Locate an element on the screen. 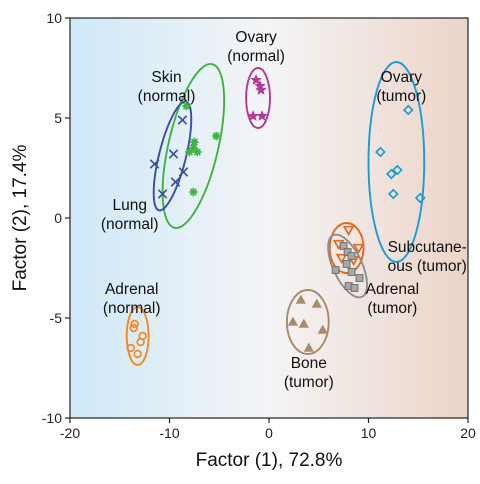 Image resolution: width=480 pixels, height=484 pixels. cluster-label: Lung (normal) is located at coordinates (130, 215).